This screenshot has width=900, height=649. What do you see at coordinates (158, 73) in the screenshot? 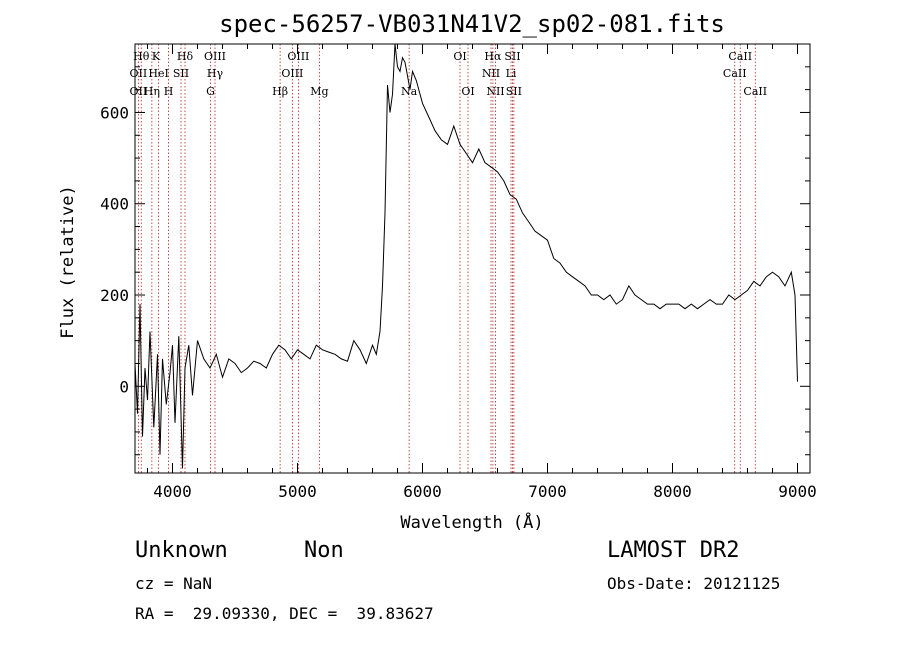
I see `line-label: HeI` at bounding box center [158, 73].